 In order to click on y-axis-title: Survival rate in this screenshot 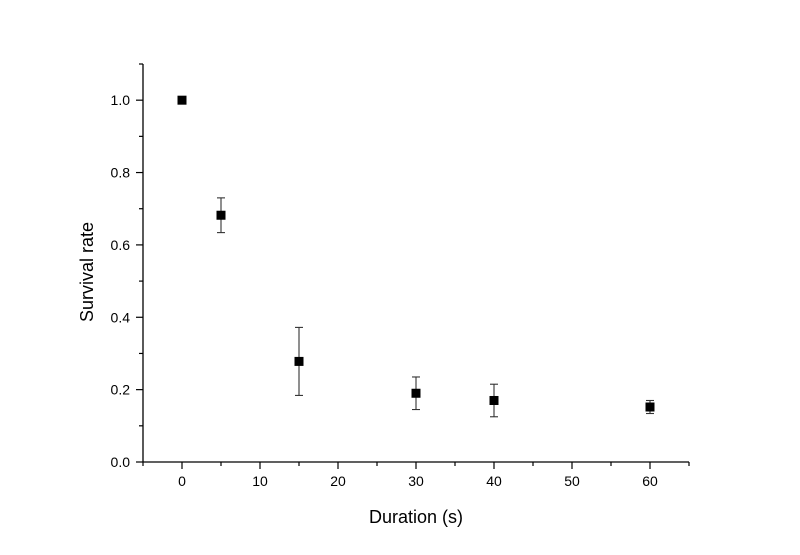, I will do `click(87, 272)`.